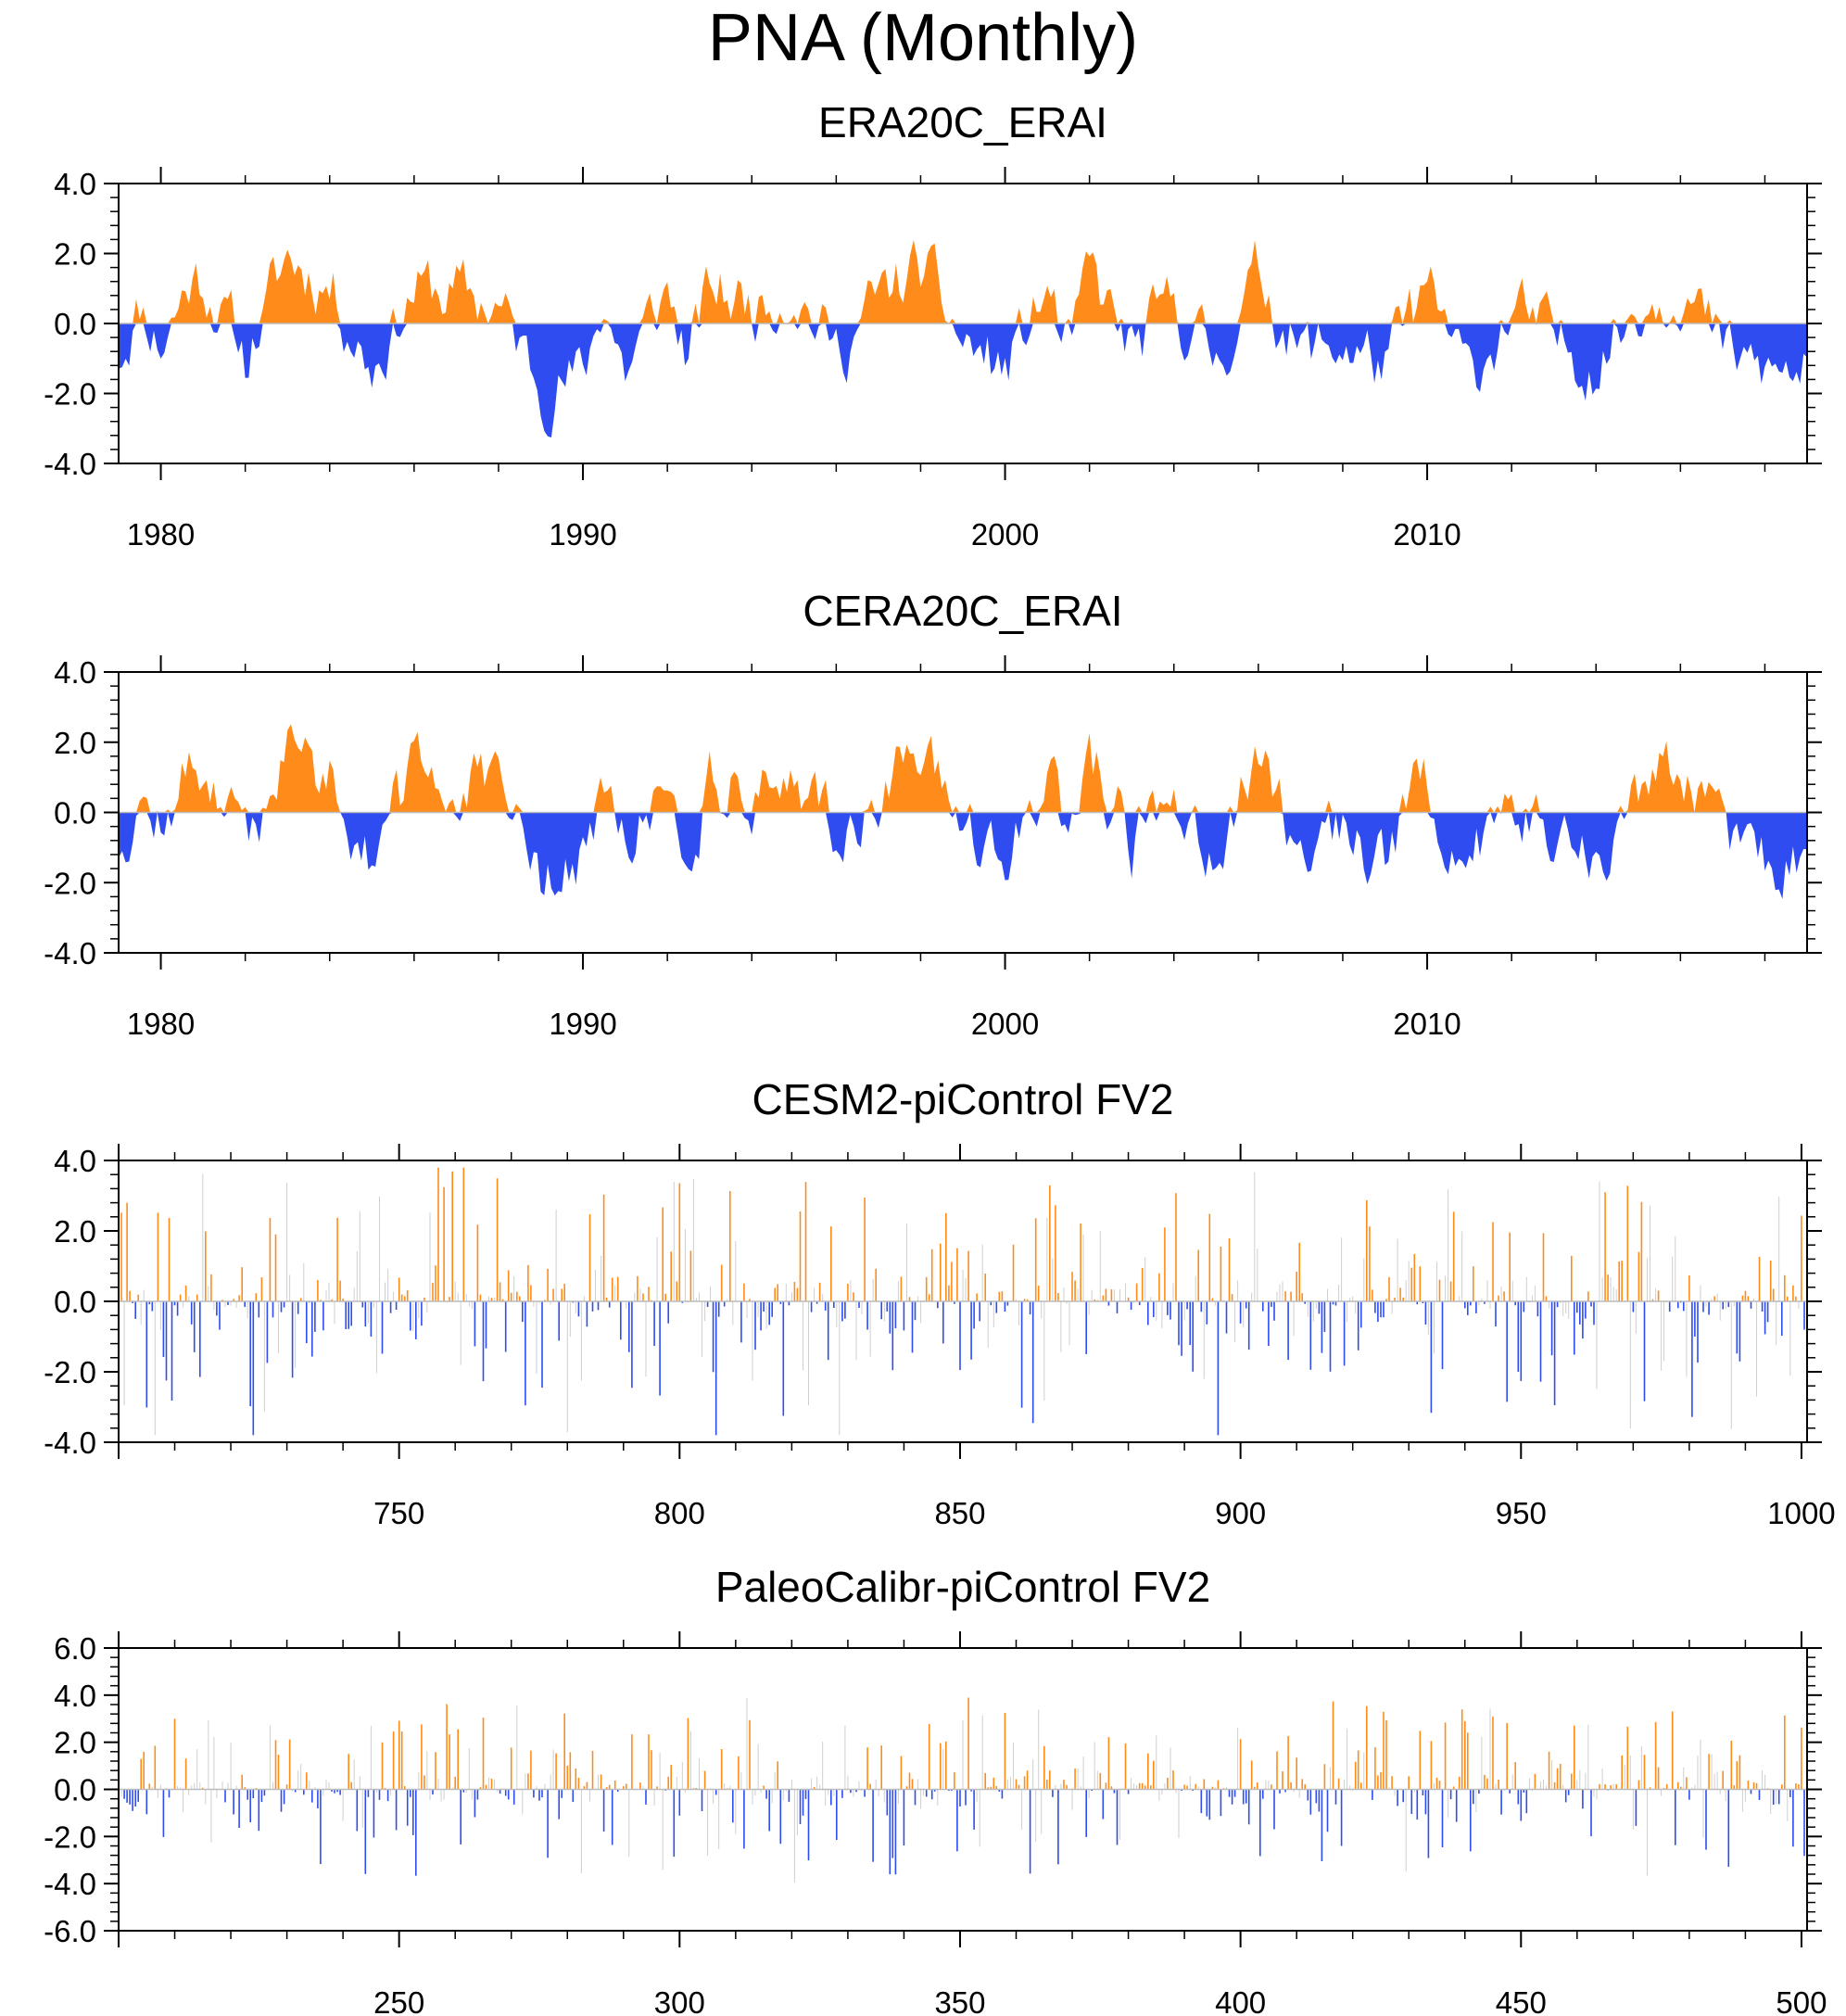 The width and height of the screenshot is (1846, 2016). Describe the element at coordinates (1801, 1513) in the screenshot. I see `x-tick-label: 1000` at that location.